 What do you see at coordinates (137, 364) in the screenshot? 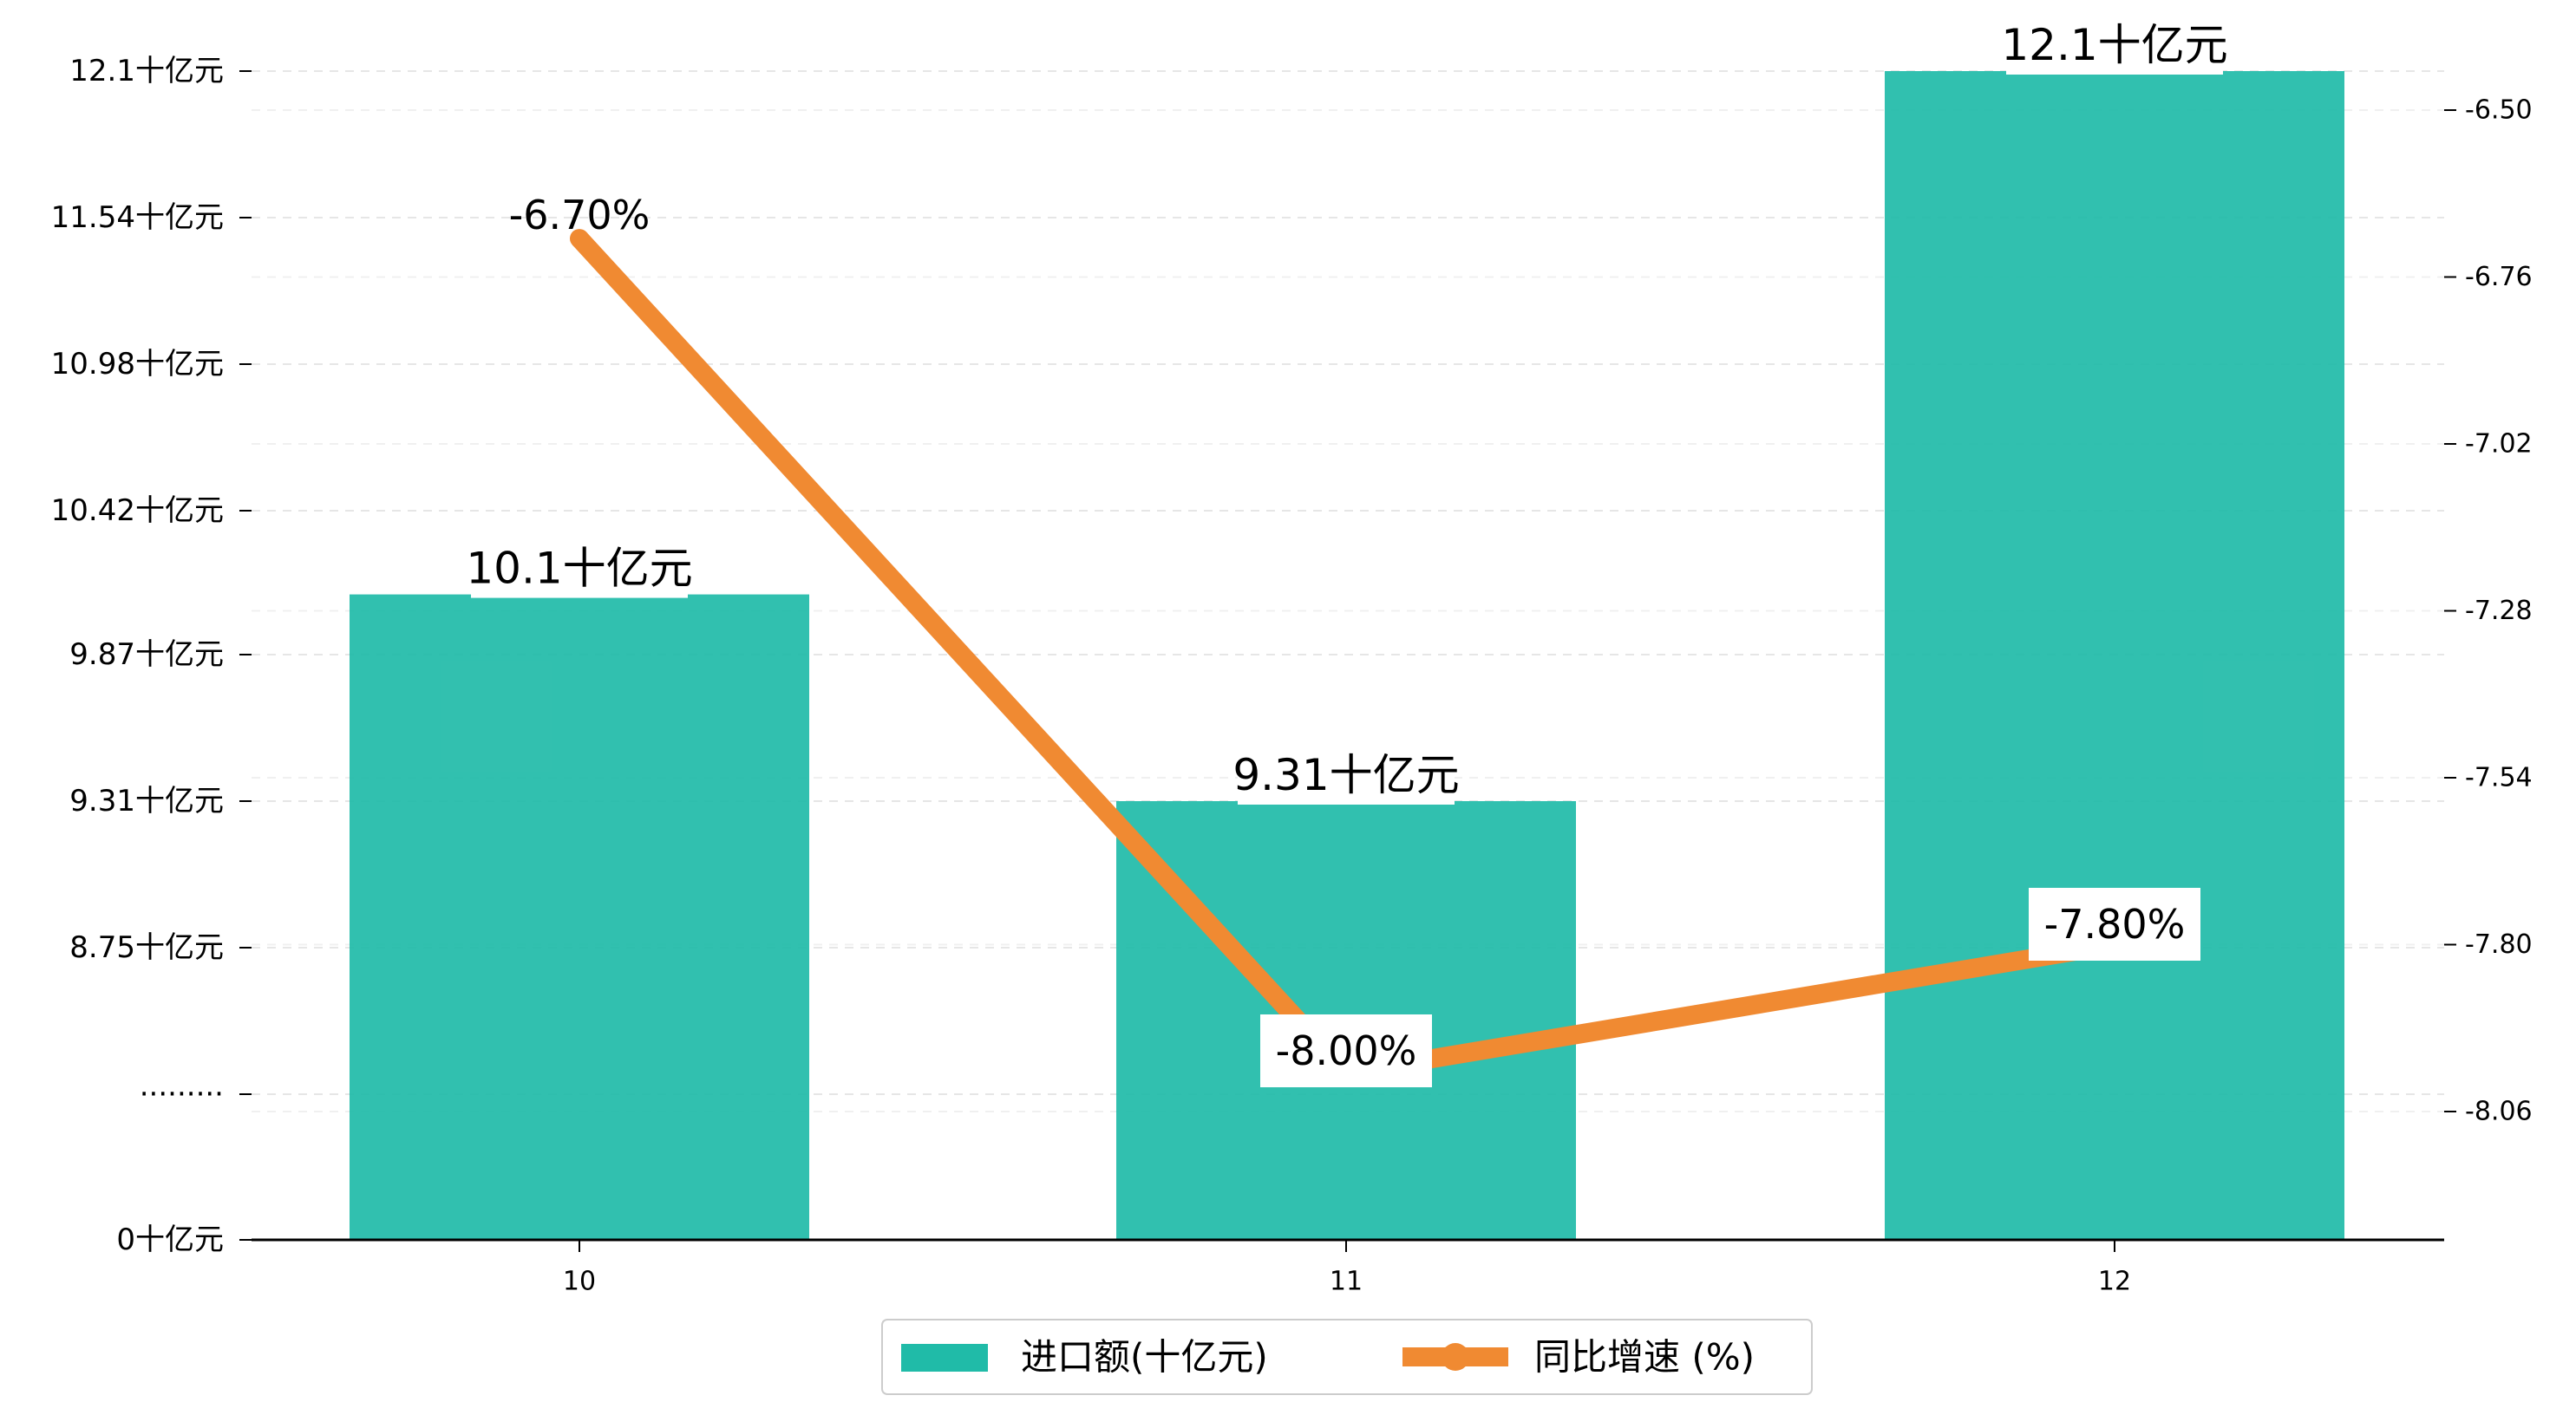
I see `left-tick-label: 10.98十亿元` at bounding box center [137, 364].